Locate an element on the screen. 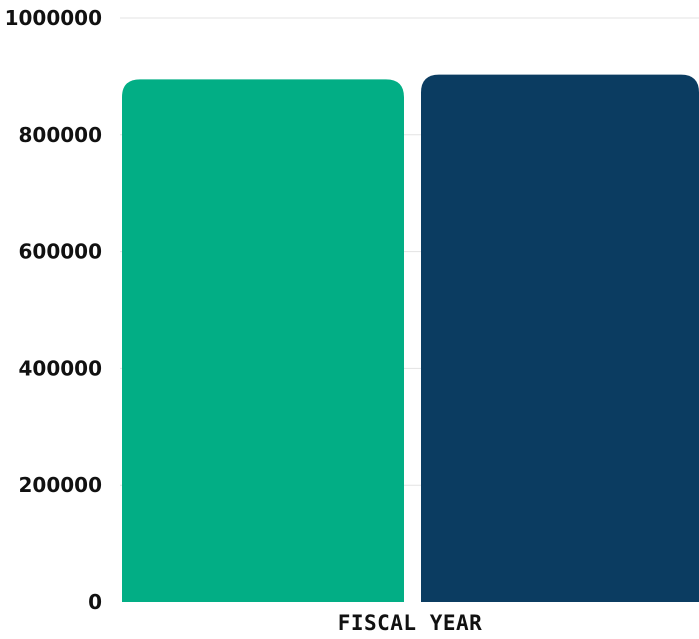  y-axis-ticks: 0 200000 400000 600000 800000 1000000 is located at coordinates (53, 310).